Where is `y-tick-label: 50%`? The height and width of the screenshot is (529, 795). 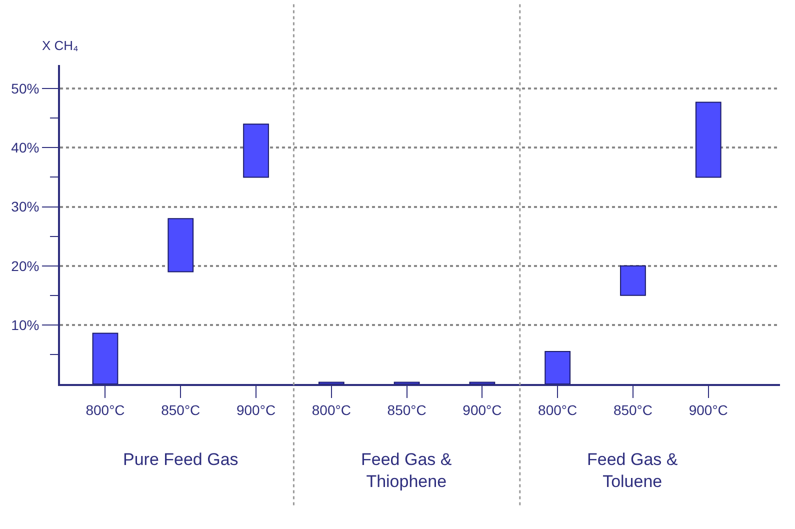
y-tick-label: 50% is located at coordinates (25, 88).